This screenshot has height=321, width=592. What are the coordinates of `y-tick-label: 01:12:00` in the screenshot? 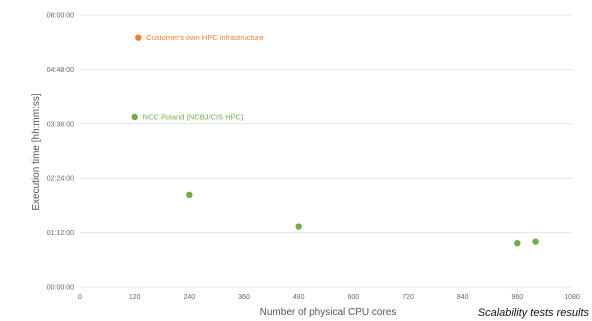 It's located at (60, 233).